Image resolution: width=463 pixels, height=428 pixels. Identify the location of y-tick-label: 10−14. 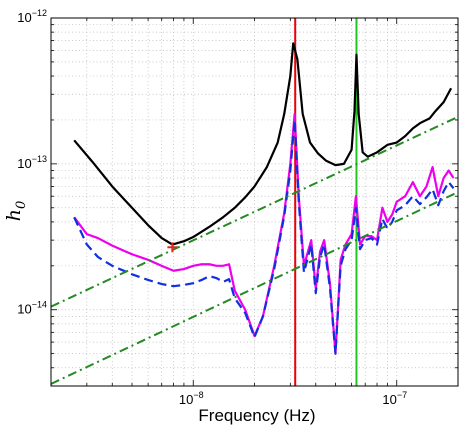
(32, 308).